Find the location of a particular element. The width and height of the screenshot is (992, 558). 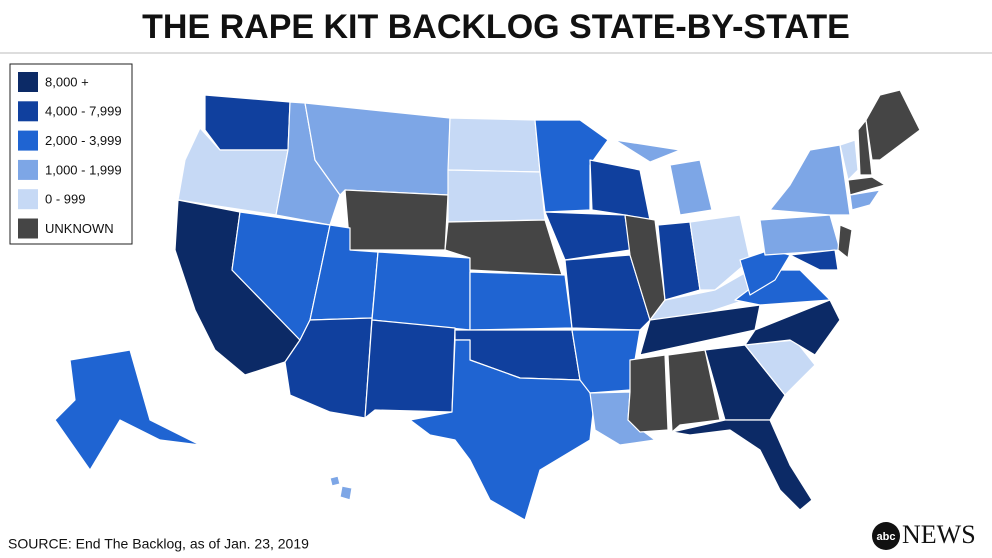

legend-label: 1,000 - 1,999 is located at coordinates (83, 169).